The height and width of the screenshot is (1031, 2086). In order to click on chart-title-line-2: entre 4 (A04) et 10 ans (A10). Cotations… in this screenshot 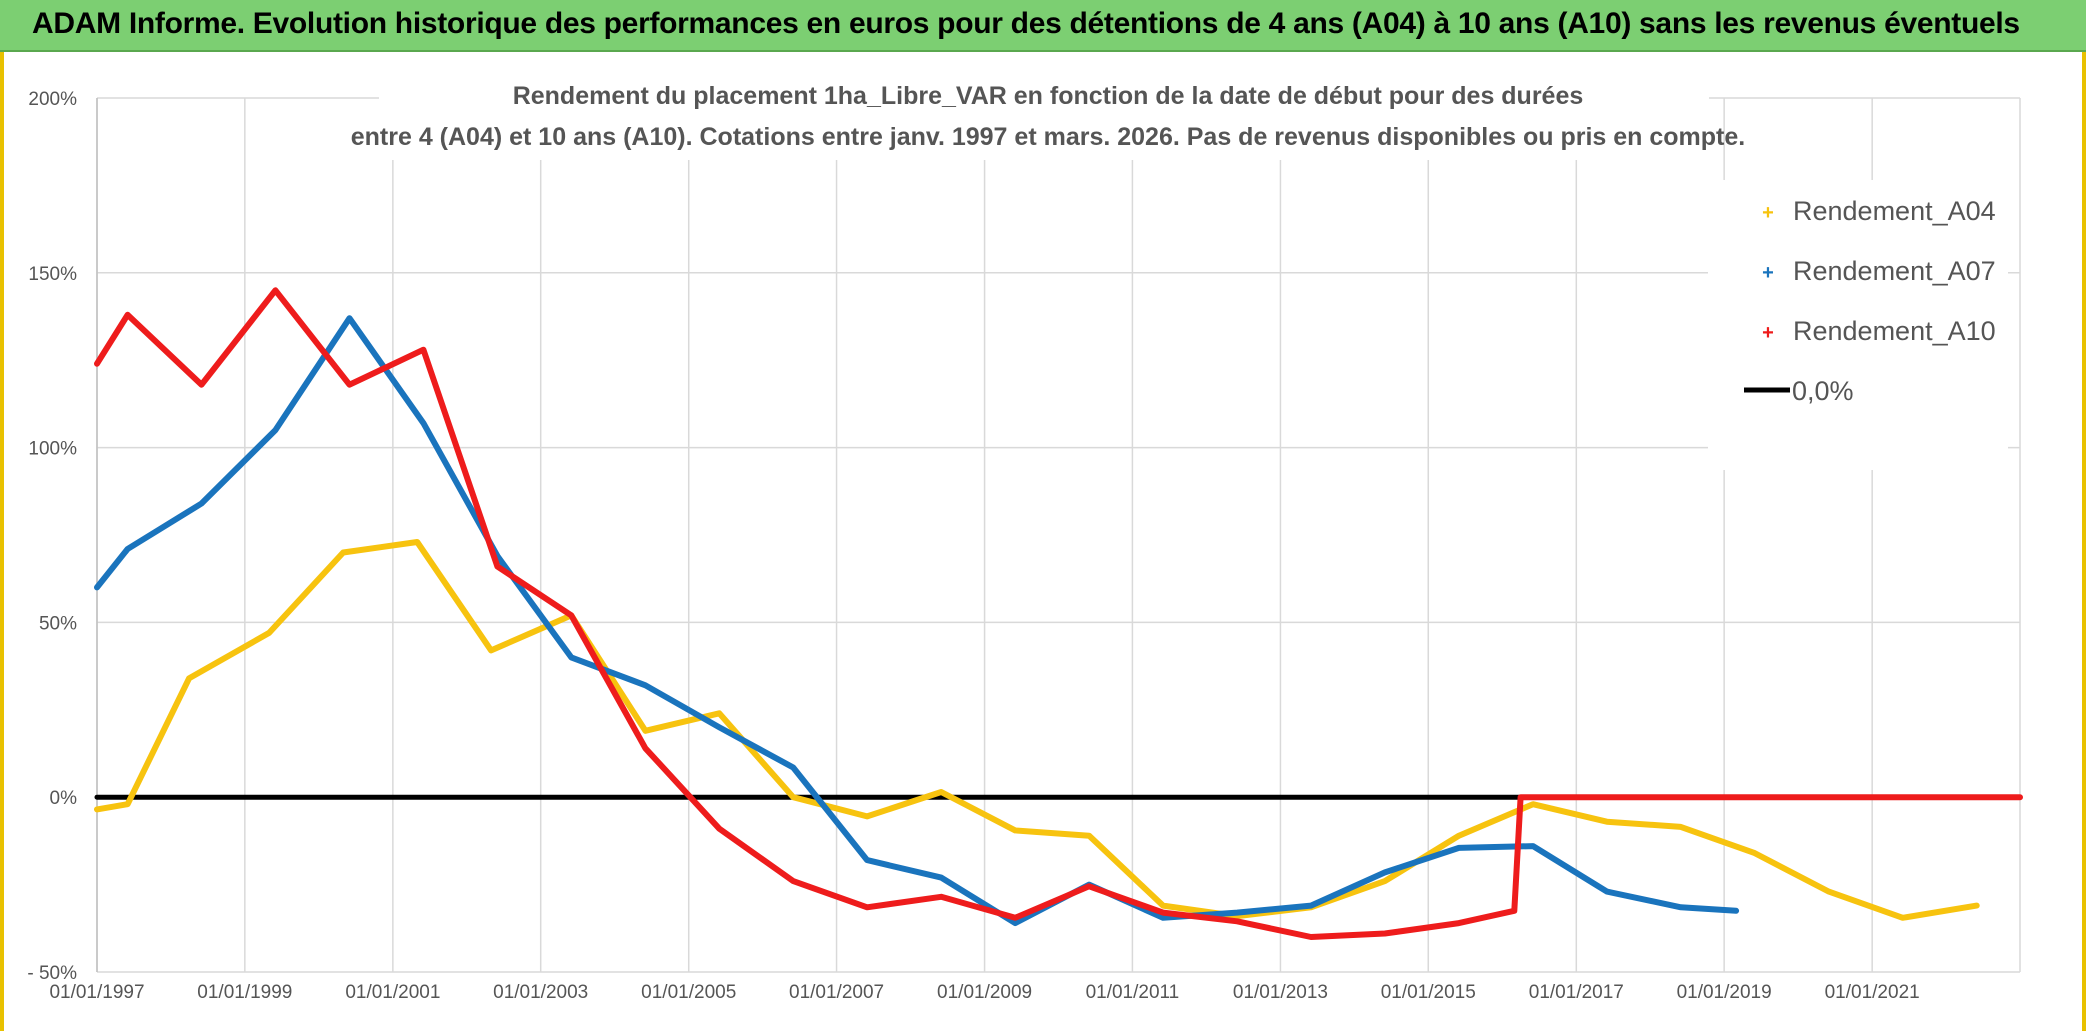, I will do `click(1048, 137)`.